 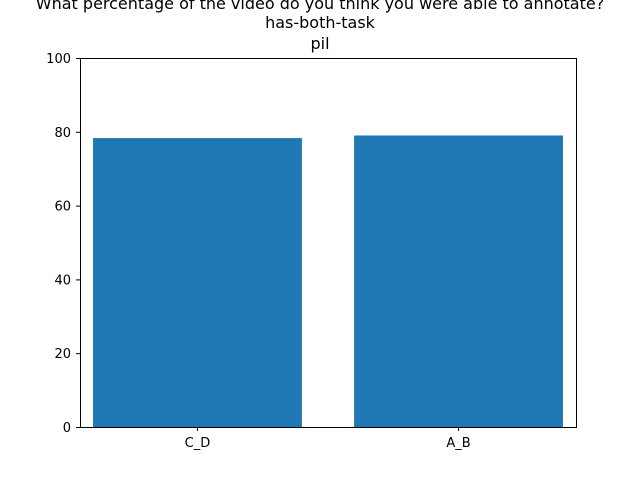 I want to click on y-axis: 0 20 40 60 80 100, so click(x=63, y=244).